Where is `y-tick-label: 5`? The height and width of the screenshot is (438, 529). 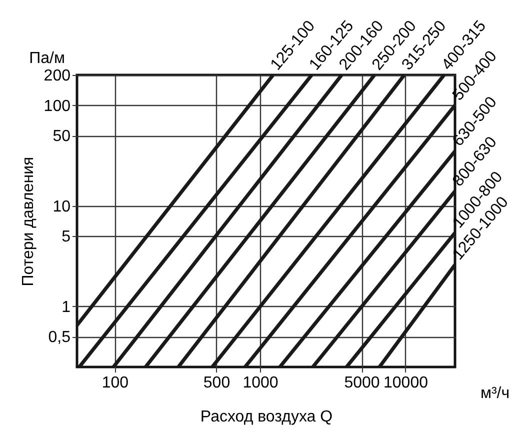
y-tick-label: 5 is located at coordinates (66, 237).